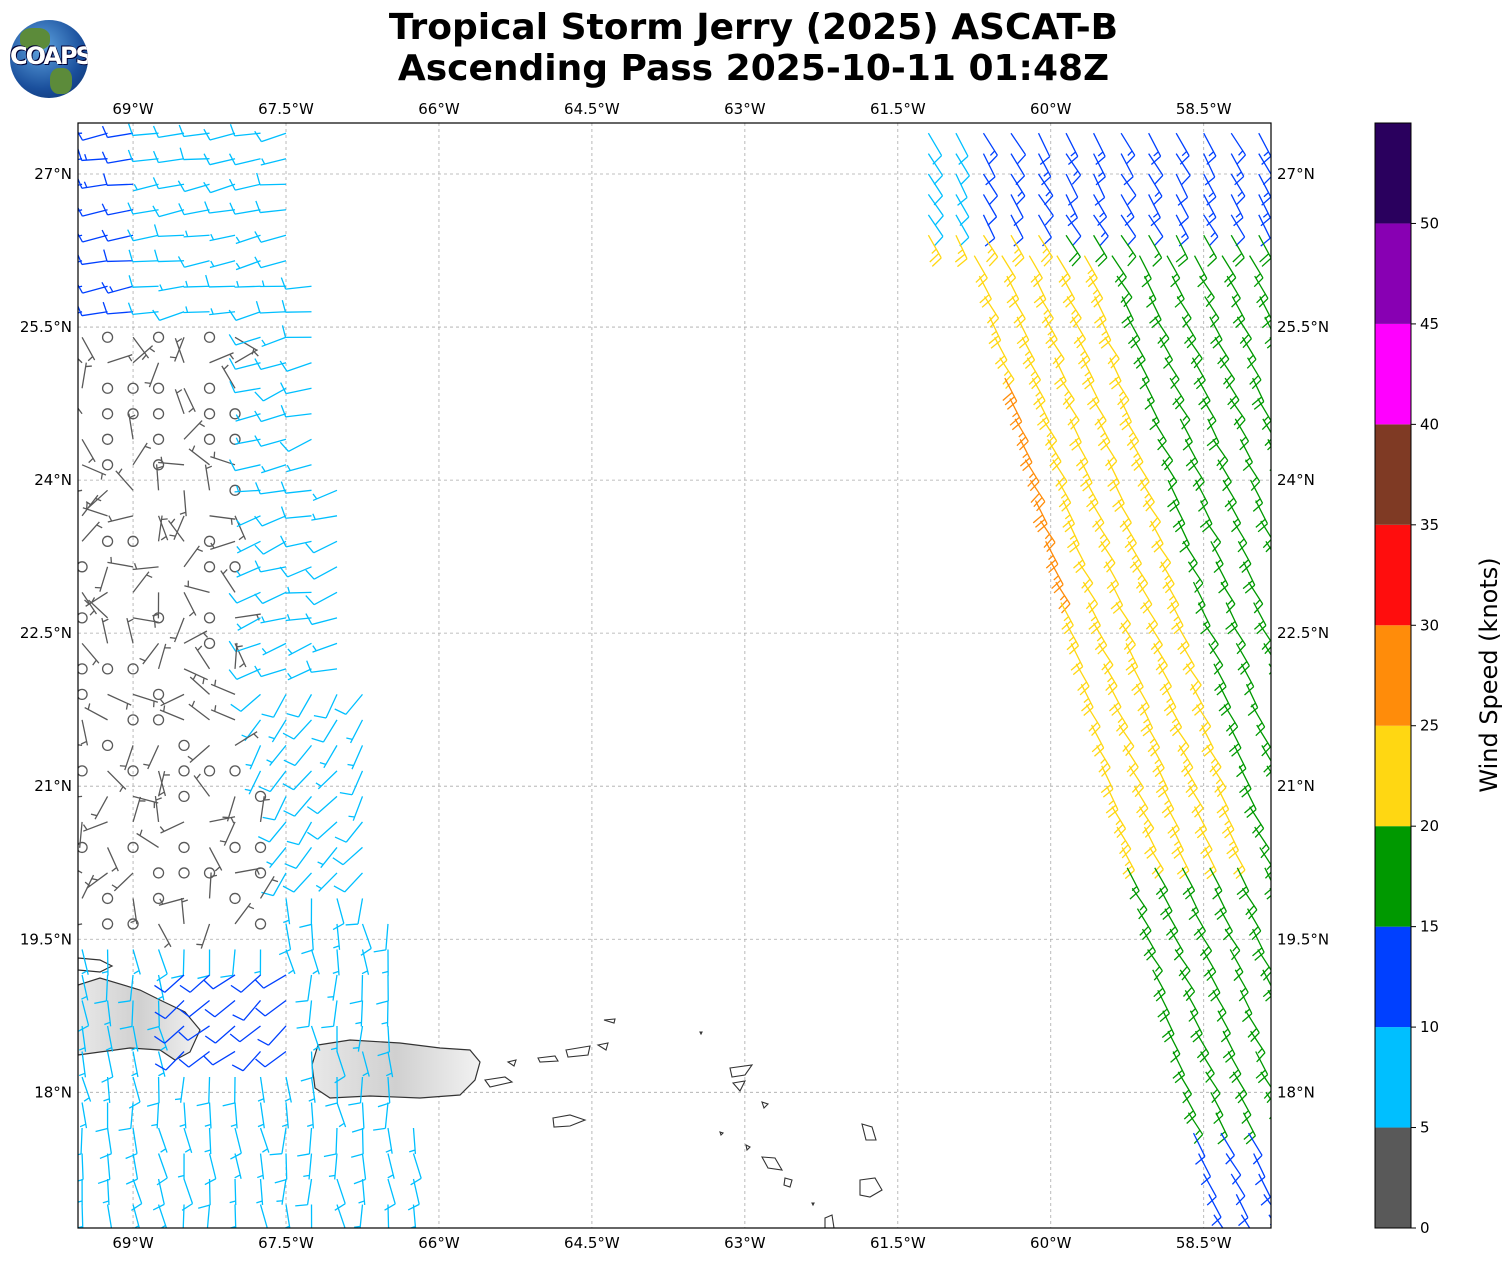  What do you see at coordinates (53, 1092) in the screenshot?
I see `lat-tick-label: 18°N` at bounding box center [53, 1092].